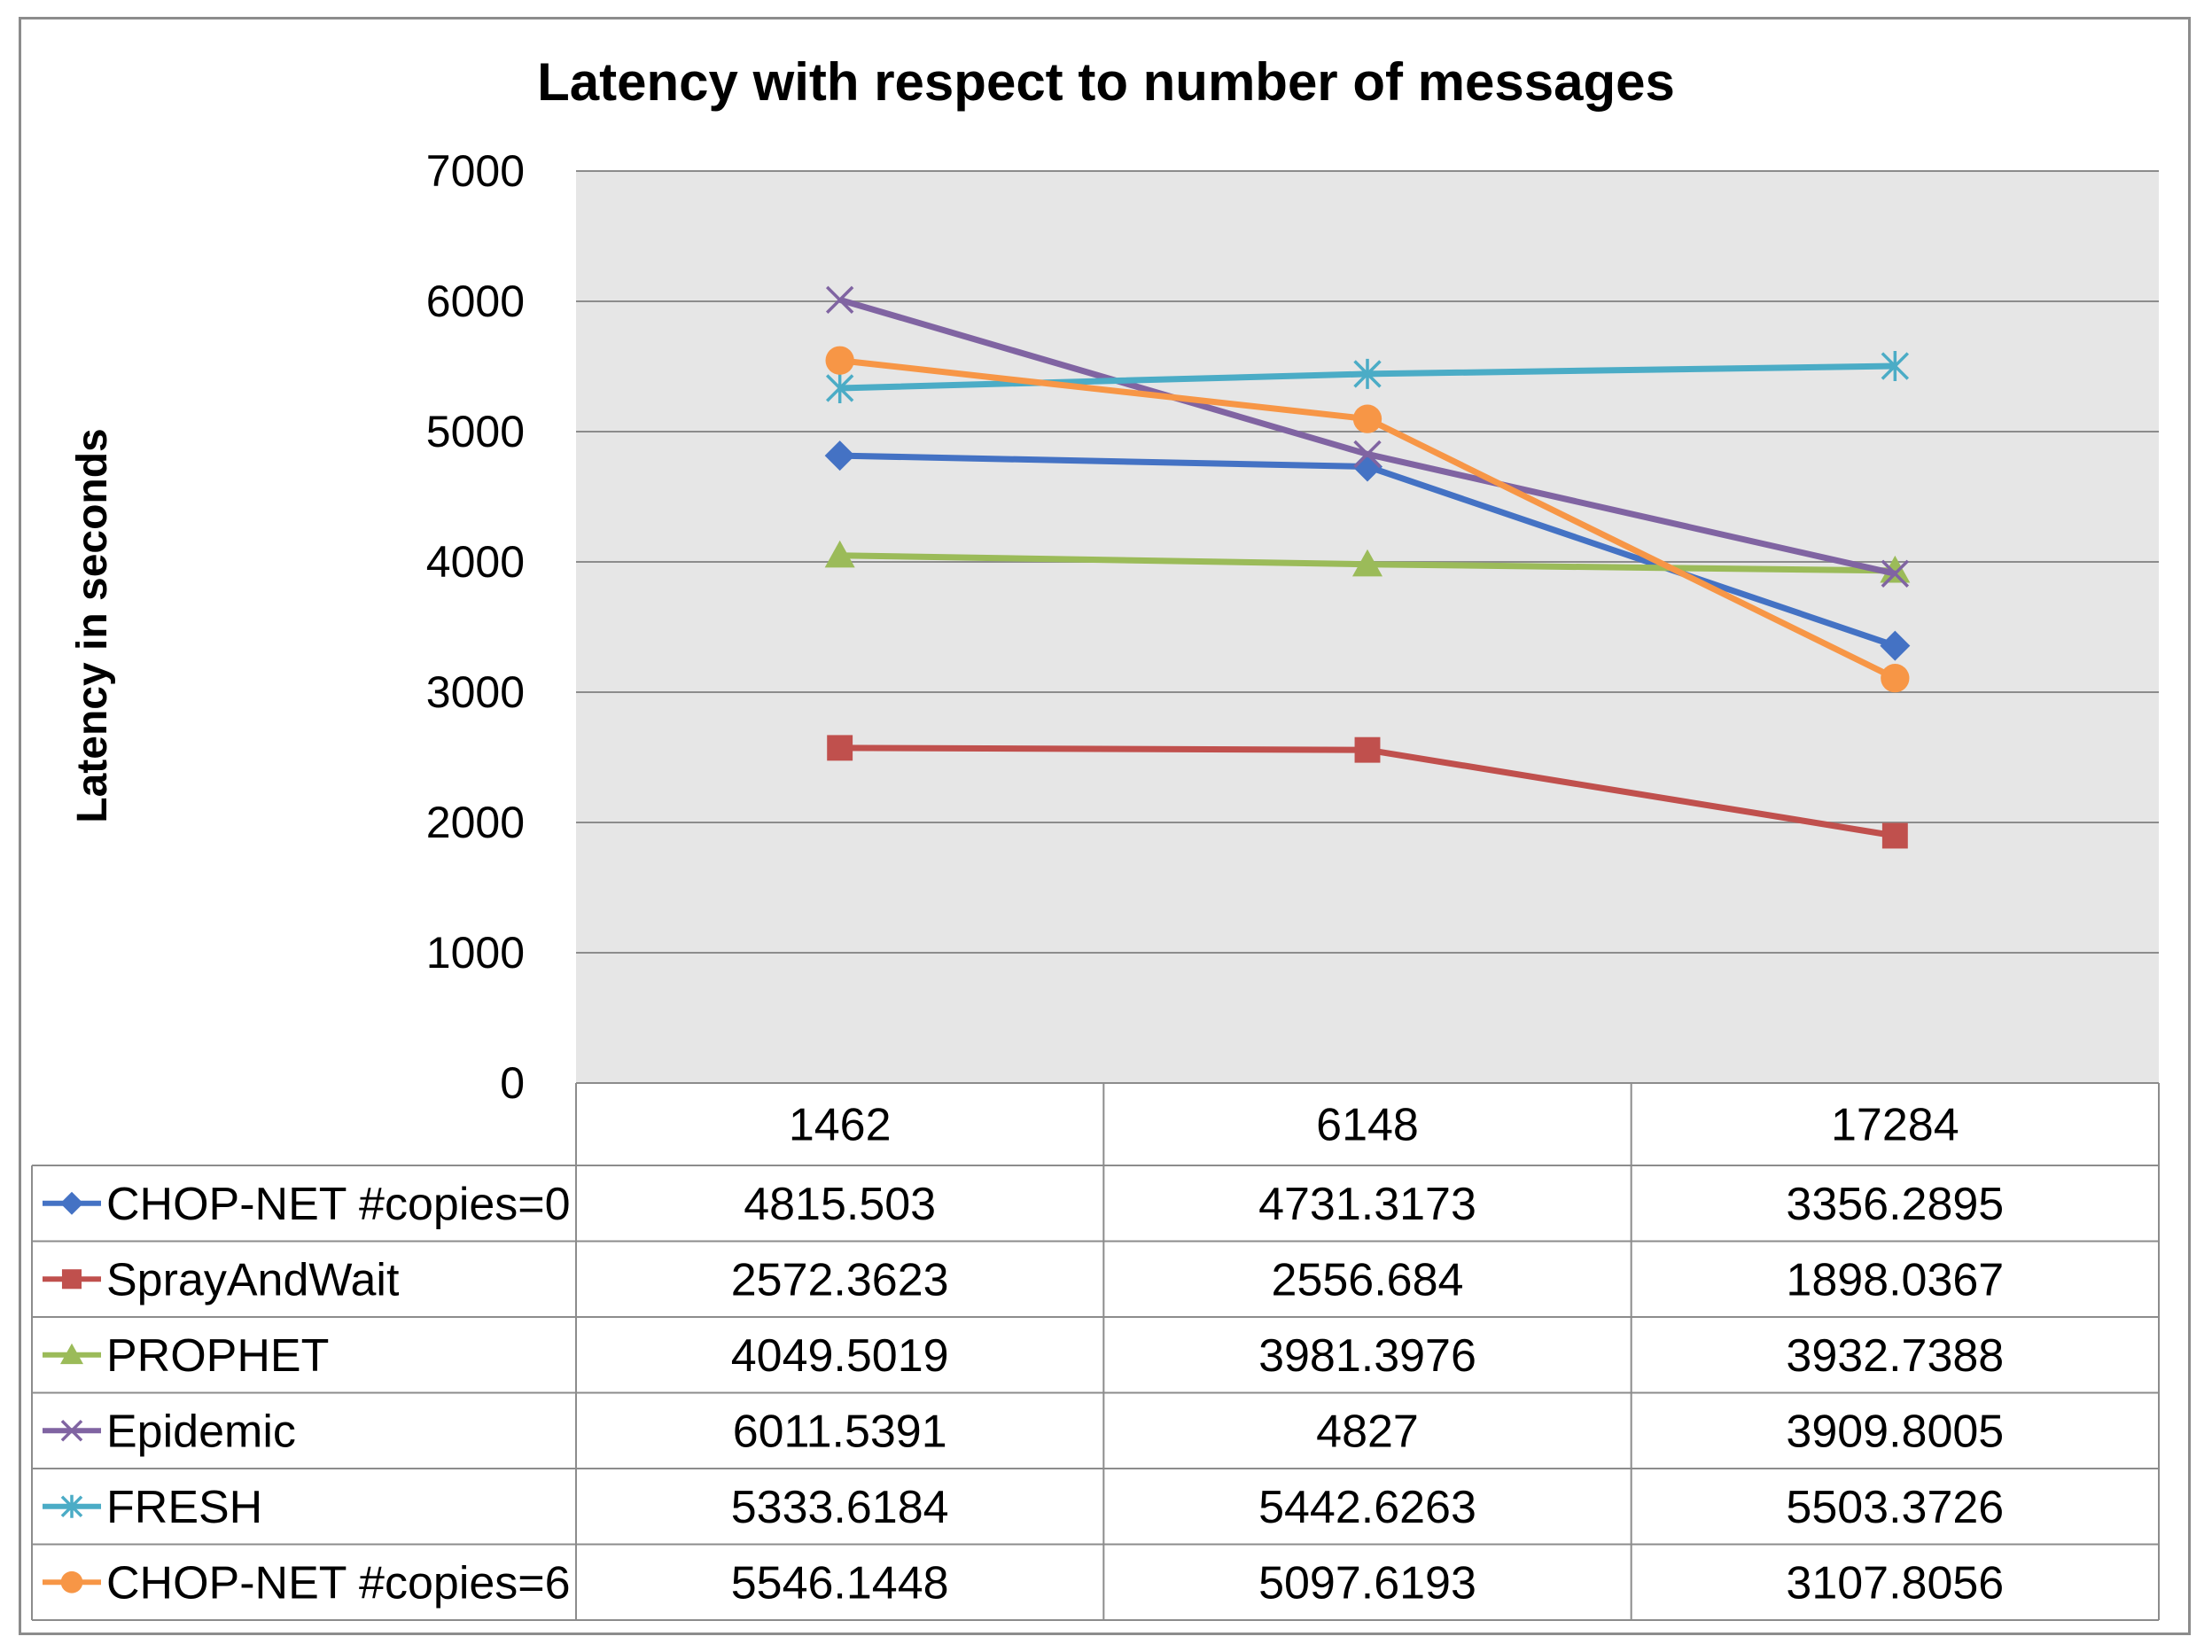  What do you see at coordinates (1367, 436) in the screenshot?
I see `series-epidemic` at bounding box center [1367, 436].